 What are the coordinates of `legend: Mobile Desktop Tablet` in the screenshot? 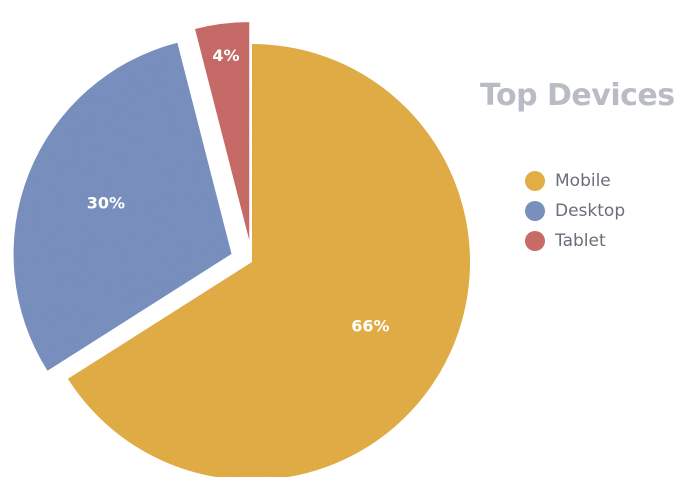 It's located at (575, 211).